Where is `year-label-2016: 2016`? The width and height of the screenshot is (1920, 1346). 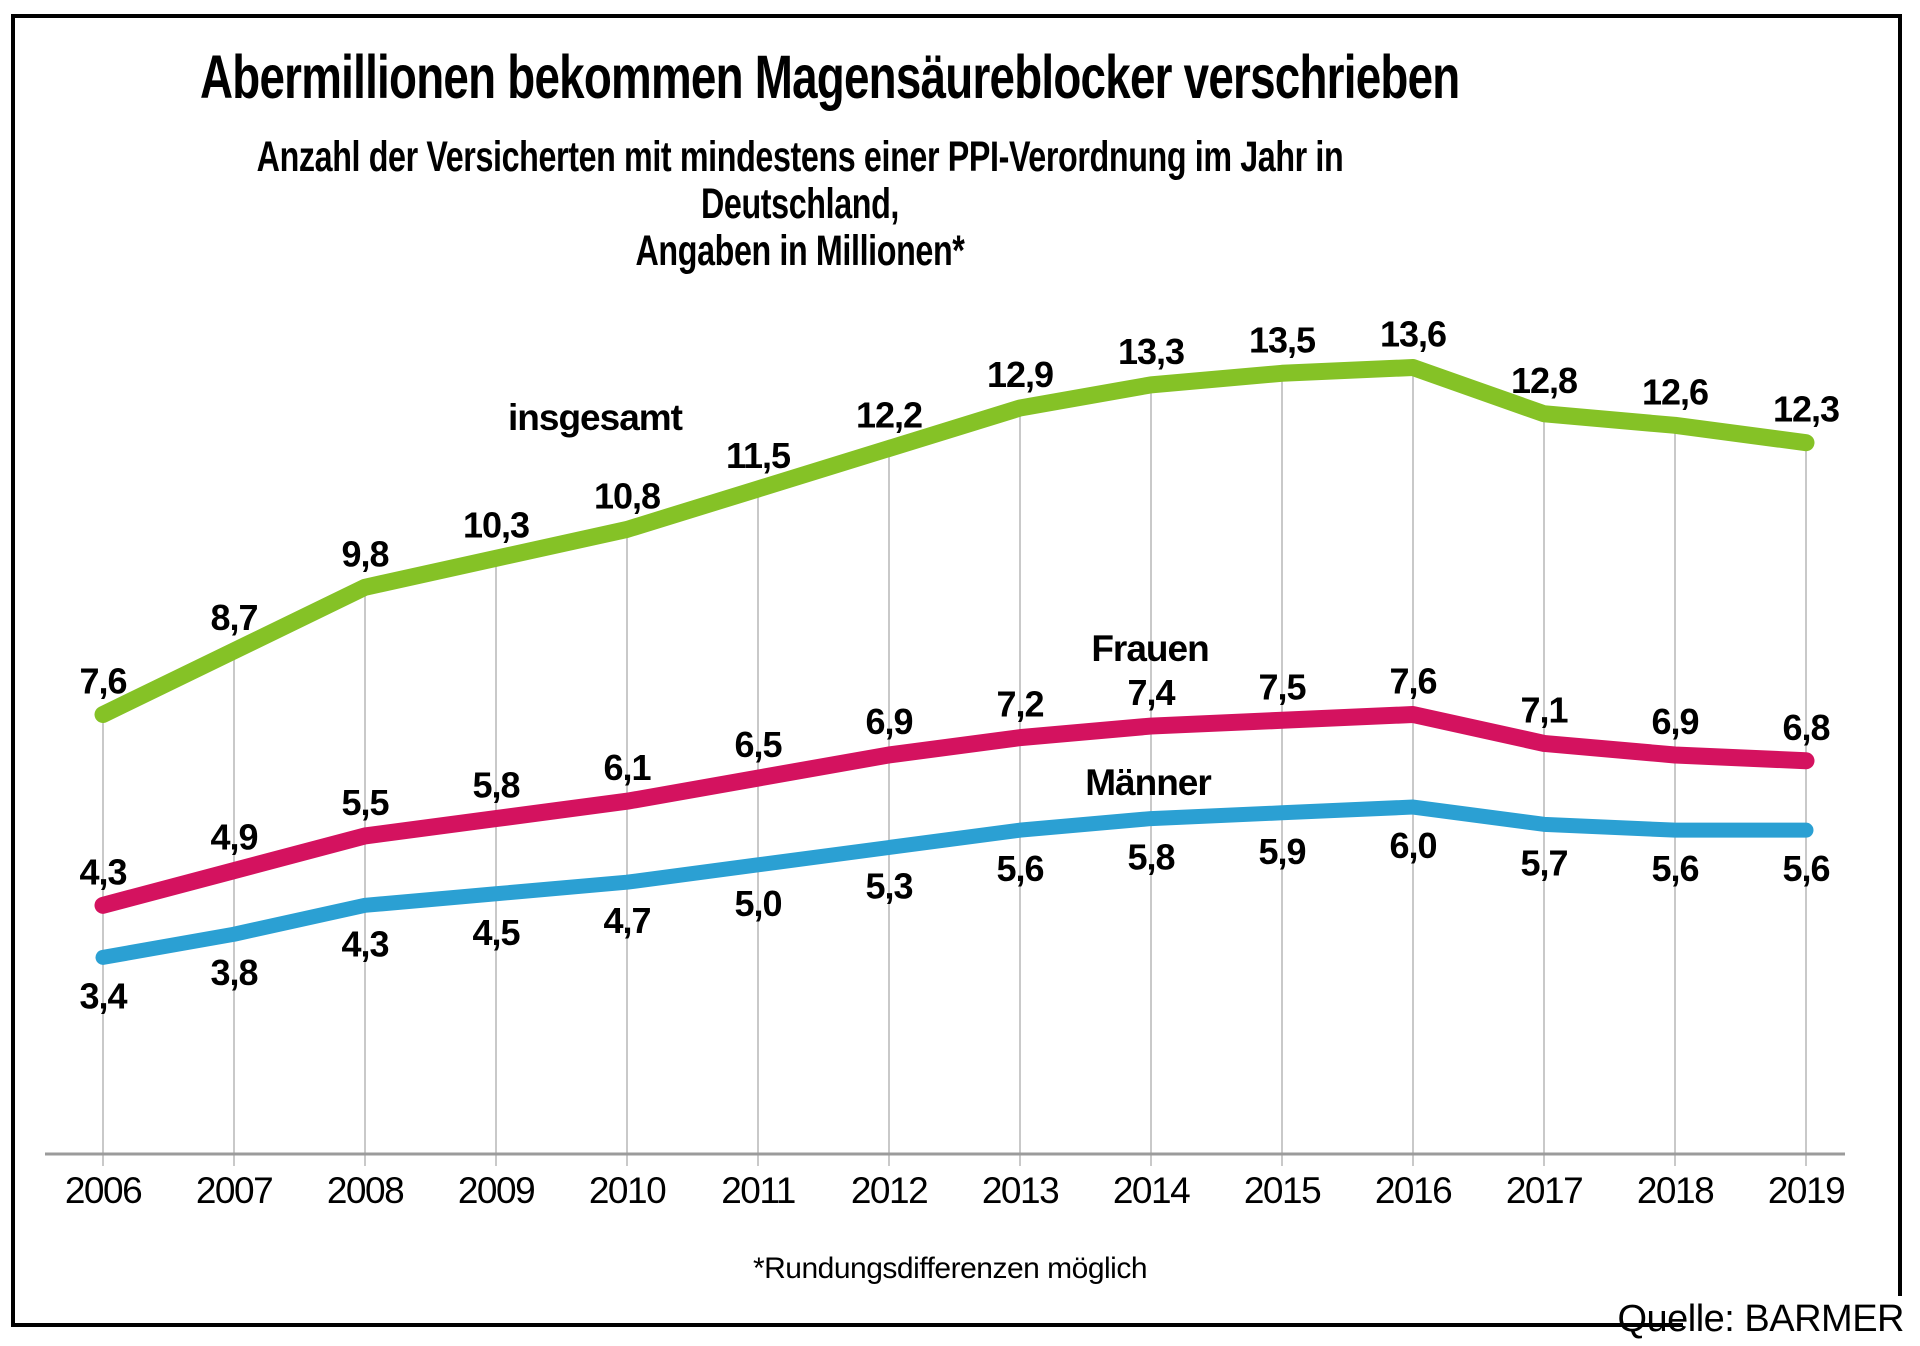
year-label-2016: 2016 is located at coordinates (1413, 1190).